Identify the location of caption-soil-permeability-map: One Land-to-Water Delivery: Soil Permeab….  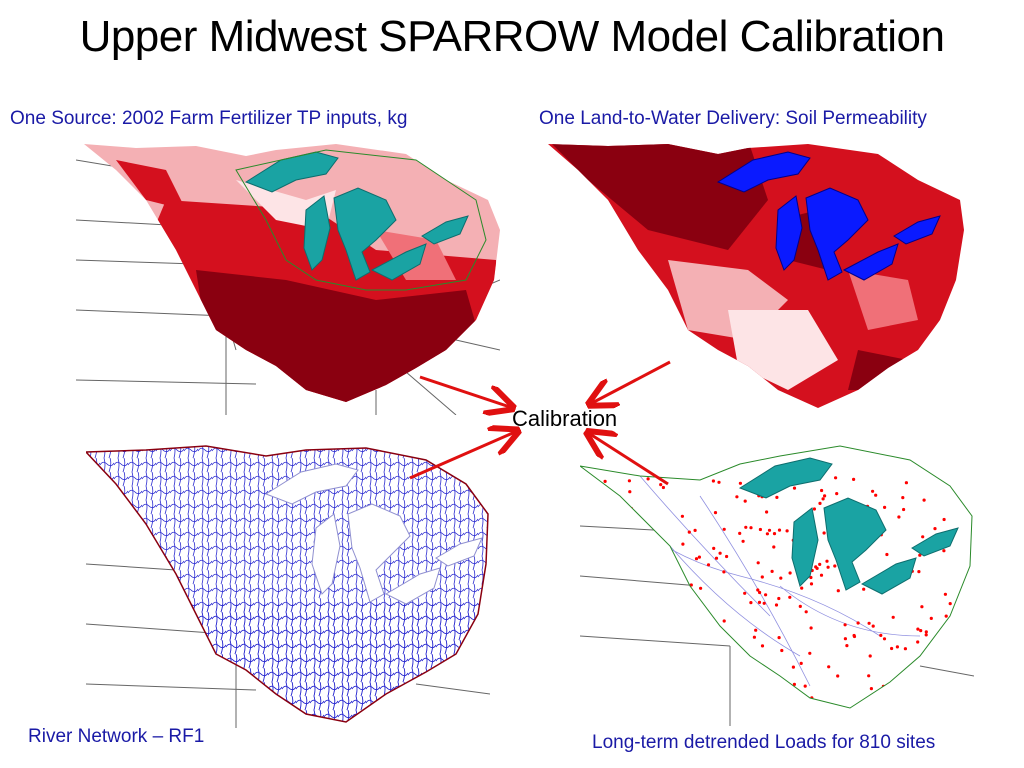
(733, 118).